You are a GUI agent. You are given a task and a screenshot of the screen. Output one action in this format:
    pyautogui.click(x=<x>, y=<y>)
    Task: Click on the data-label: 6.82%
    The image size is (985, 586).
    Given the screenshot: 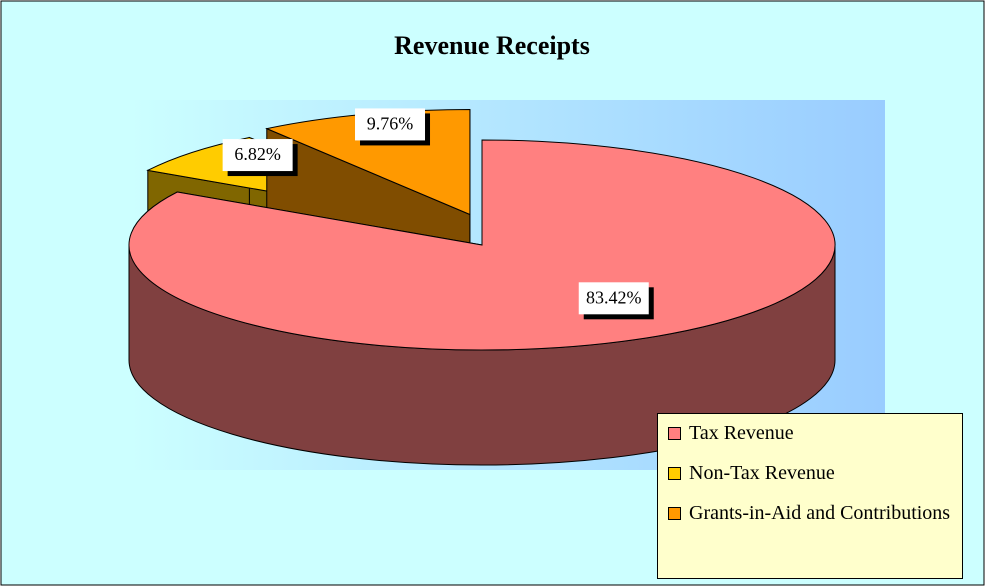 What is the action you would take?
    pyautogui.click(x=257, y=154)
    